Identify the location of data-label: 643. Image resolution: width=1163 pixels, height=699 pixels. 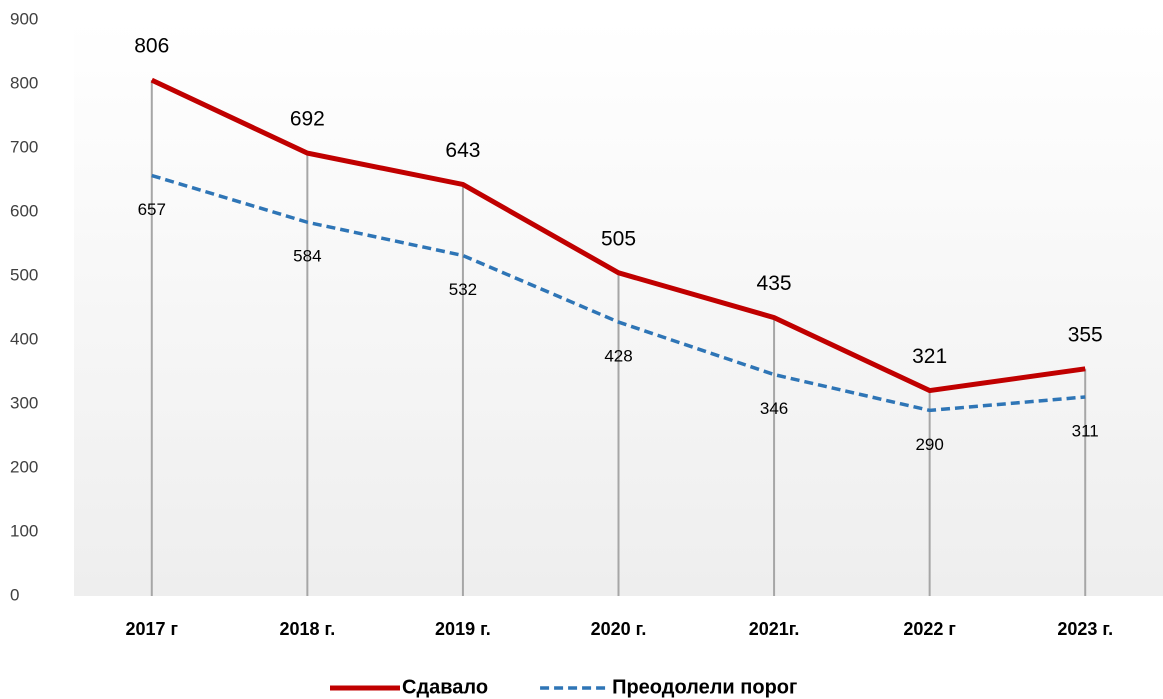
(462, 150).